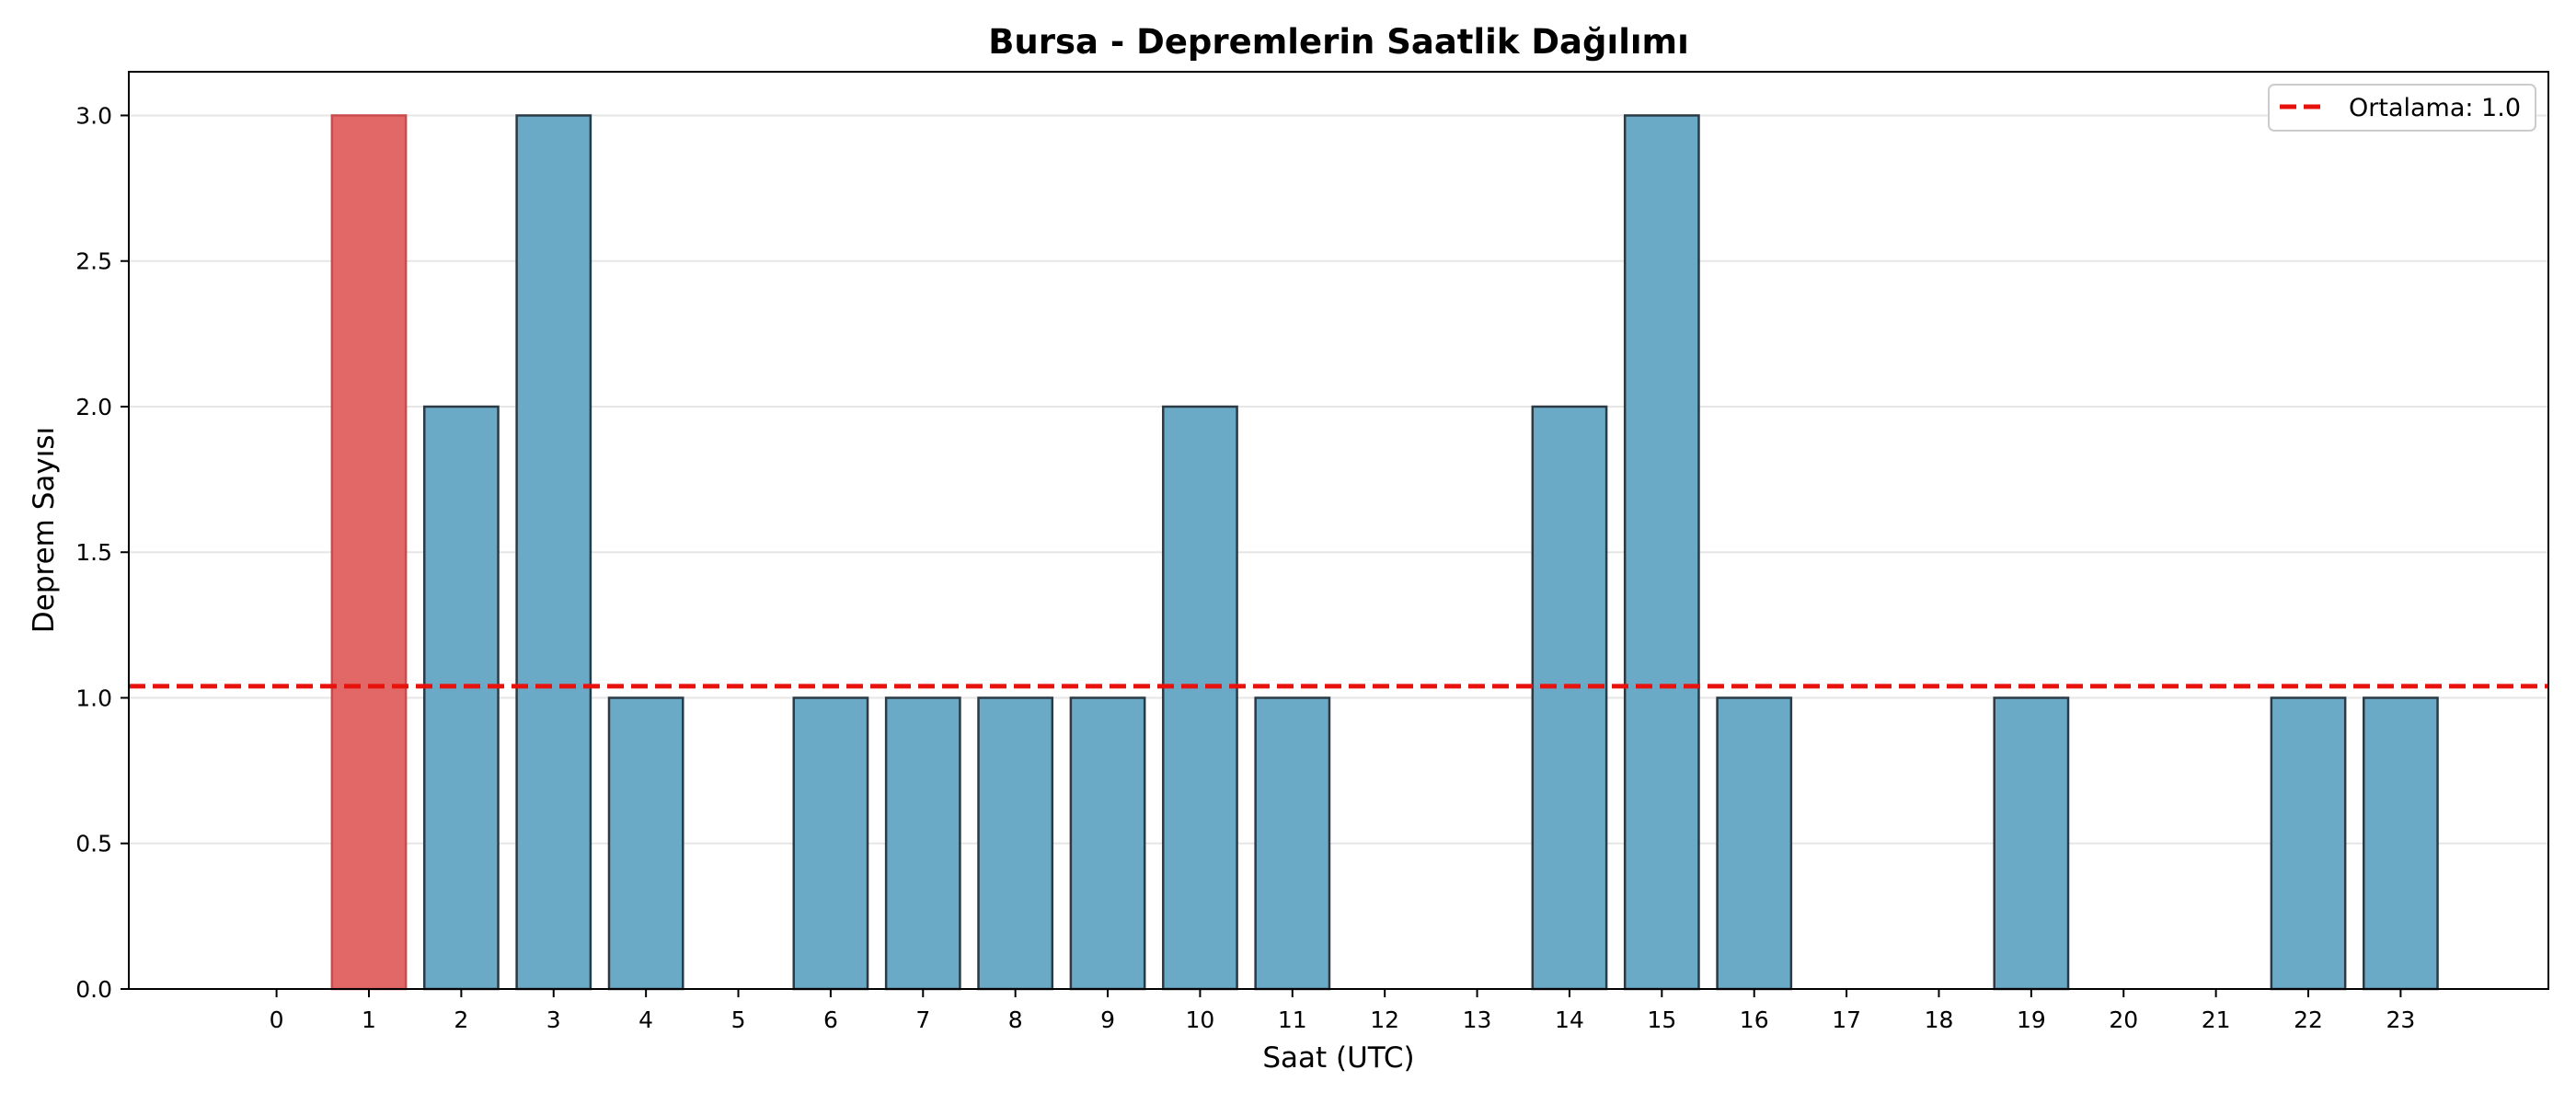 This screenshot has width=2576, height=1104. I want to click on x-tick-label: 18, so click(1939, 1020).